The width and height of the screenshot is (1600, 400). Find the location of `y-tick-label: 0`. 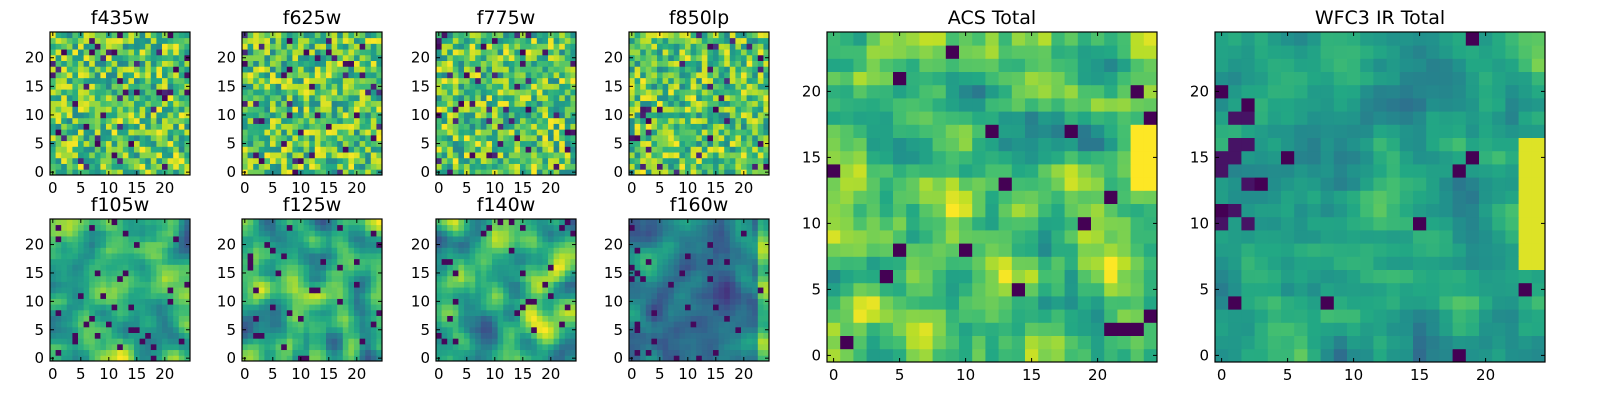

y-tick-label: 0 is located at coordinates (39, 172).